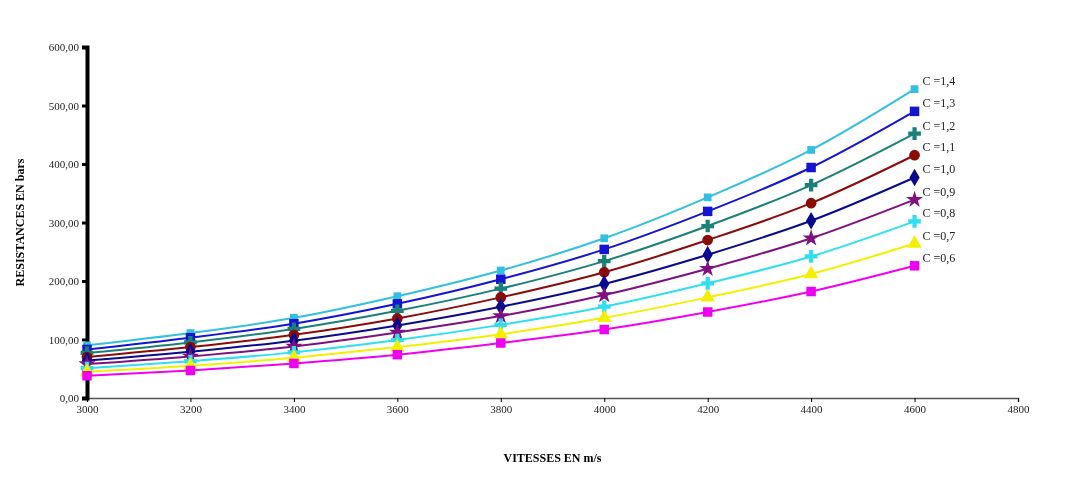  I want to click on x-tick-label: 3000, so click(87, 408).